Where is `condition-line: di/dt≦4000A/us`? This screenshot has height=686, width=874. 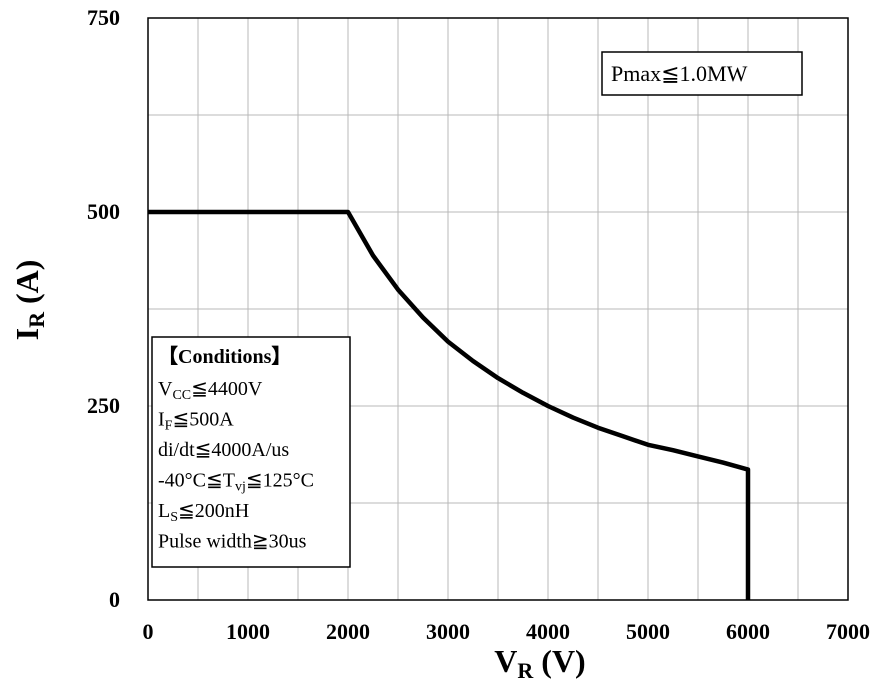
condition-line: di/dt≦4000A/us is located at coordinates (223, 450).